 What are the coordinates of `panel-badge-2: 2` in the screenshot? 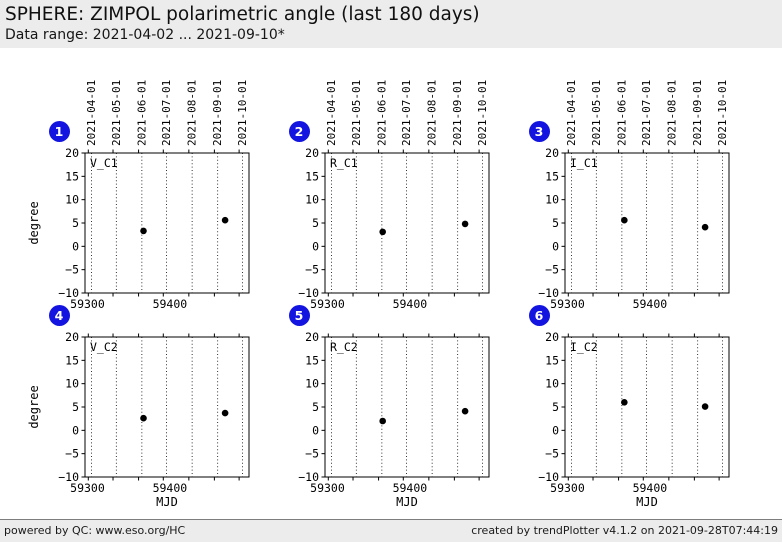 It's located at (299, 131).